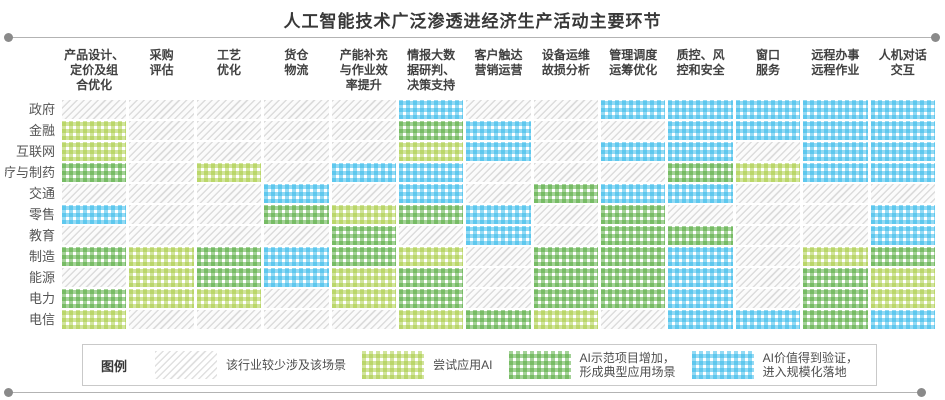 The height and width of the screenshot is (400, 945). Describe the element at coordinates (161, 62) in the screenshot. I see `column-header: 采购 评估` at that location.